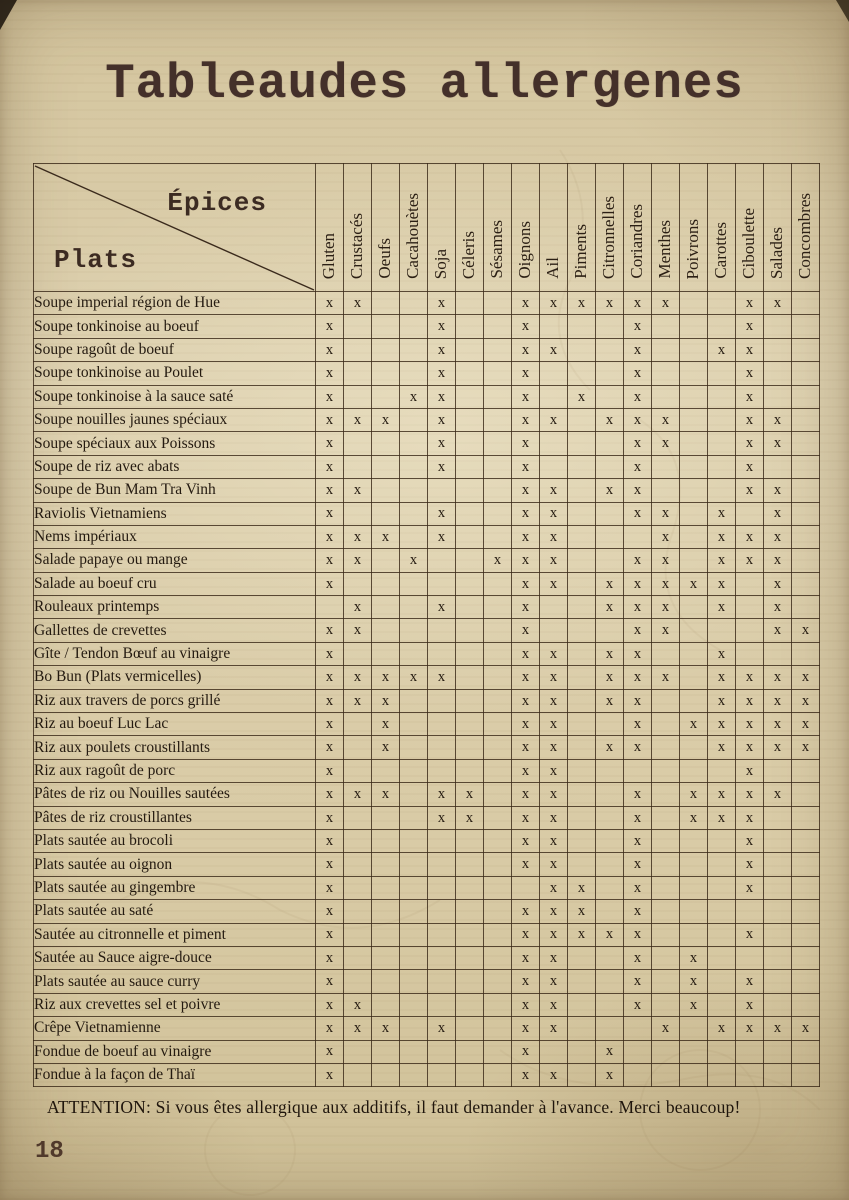 The width and height of the screenshot is (849, 1200). Describe the element at coordinates (174, 467) in the screenshot. I see `dish-name-cell: Soupe de riz avec abats` at that location.